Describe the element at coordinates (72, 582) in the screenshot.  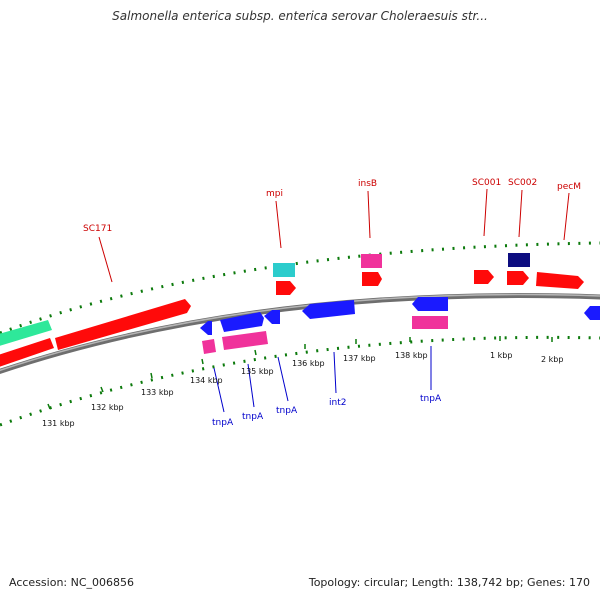
I see `accession-text: Accession: NC_006856` at that location.